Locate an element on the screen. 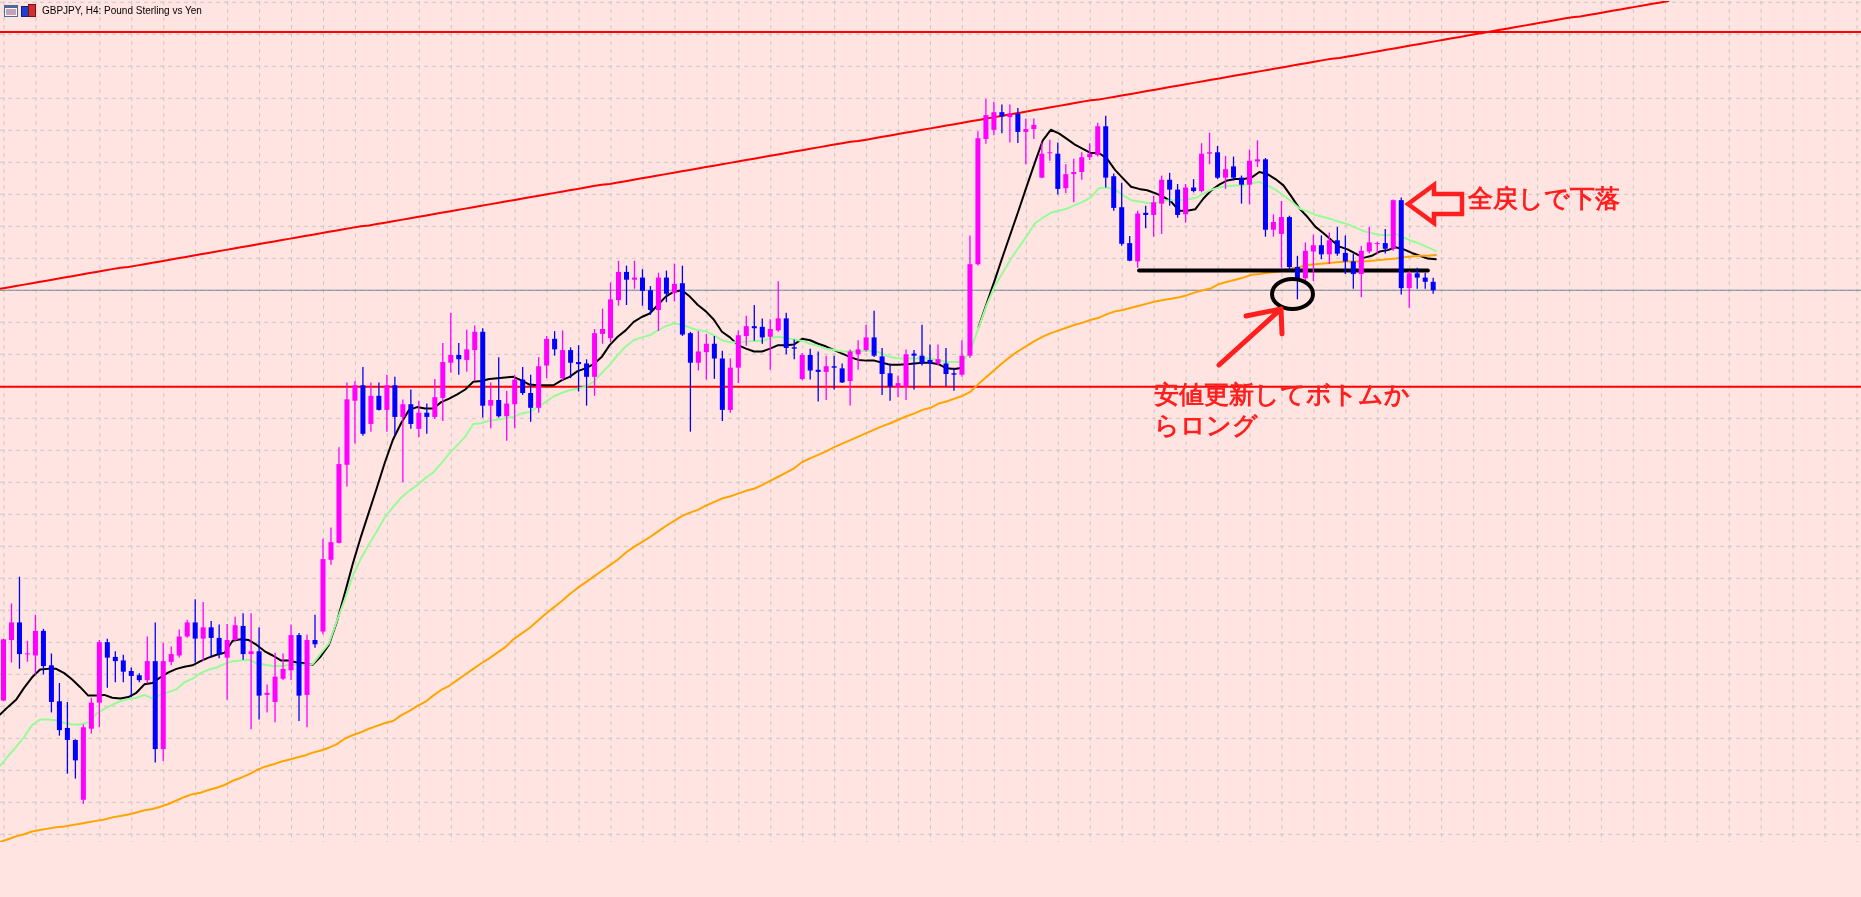 The width and height of the screenshot is (1861, 897). chart-title: GBPJPY, H4: Pound Sterling vs Yen is located at coordinates (122, 11).